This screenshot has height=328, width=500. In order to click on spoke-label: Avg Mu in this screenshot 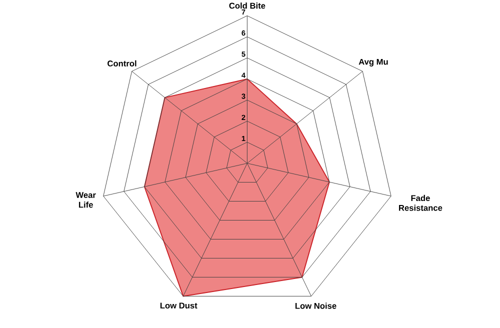, I will do `click(373, 63)`.